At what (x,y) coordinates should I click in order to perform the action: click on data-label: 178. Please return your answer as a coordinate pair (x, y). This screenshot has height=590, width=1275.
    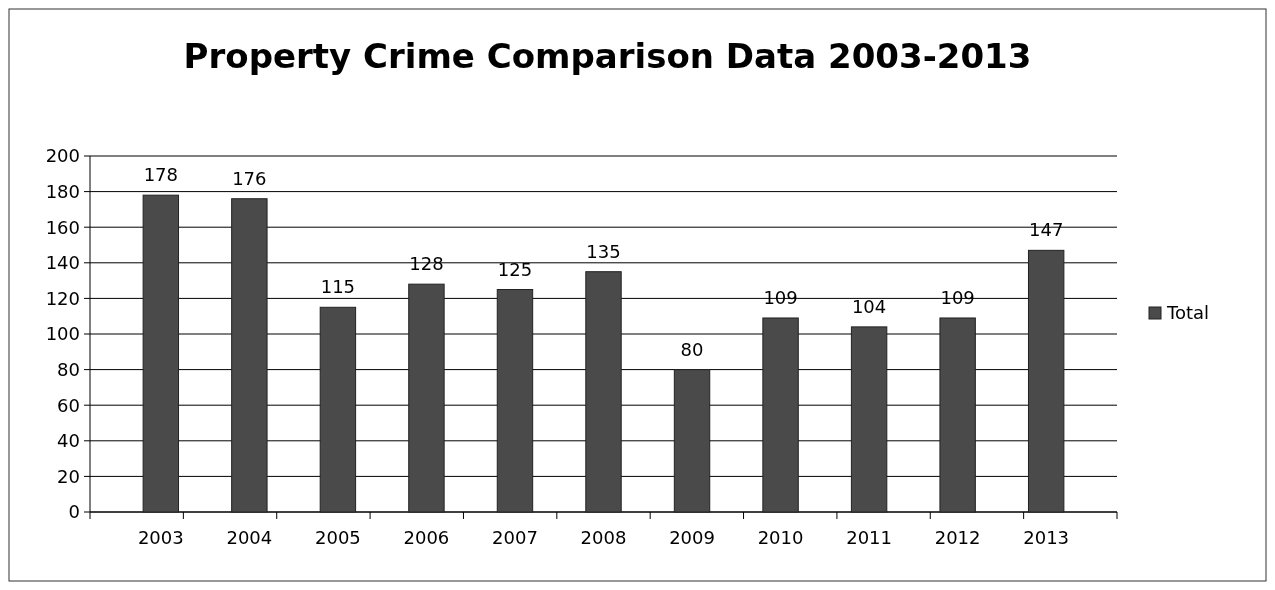
    Looking at the image, I should click on (161, 175).